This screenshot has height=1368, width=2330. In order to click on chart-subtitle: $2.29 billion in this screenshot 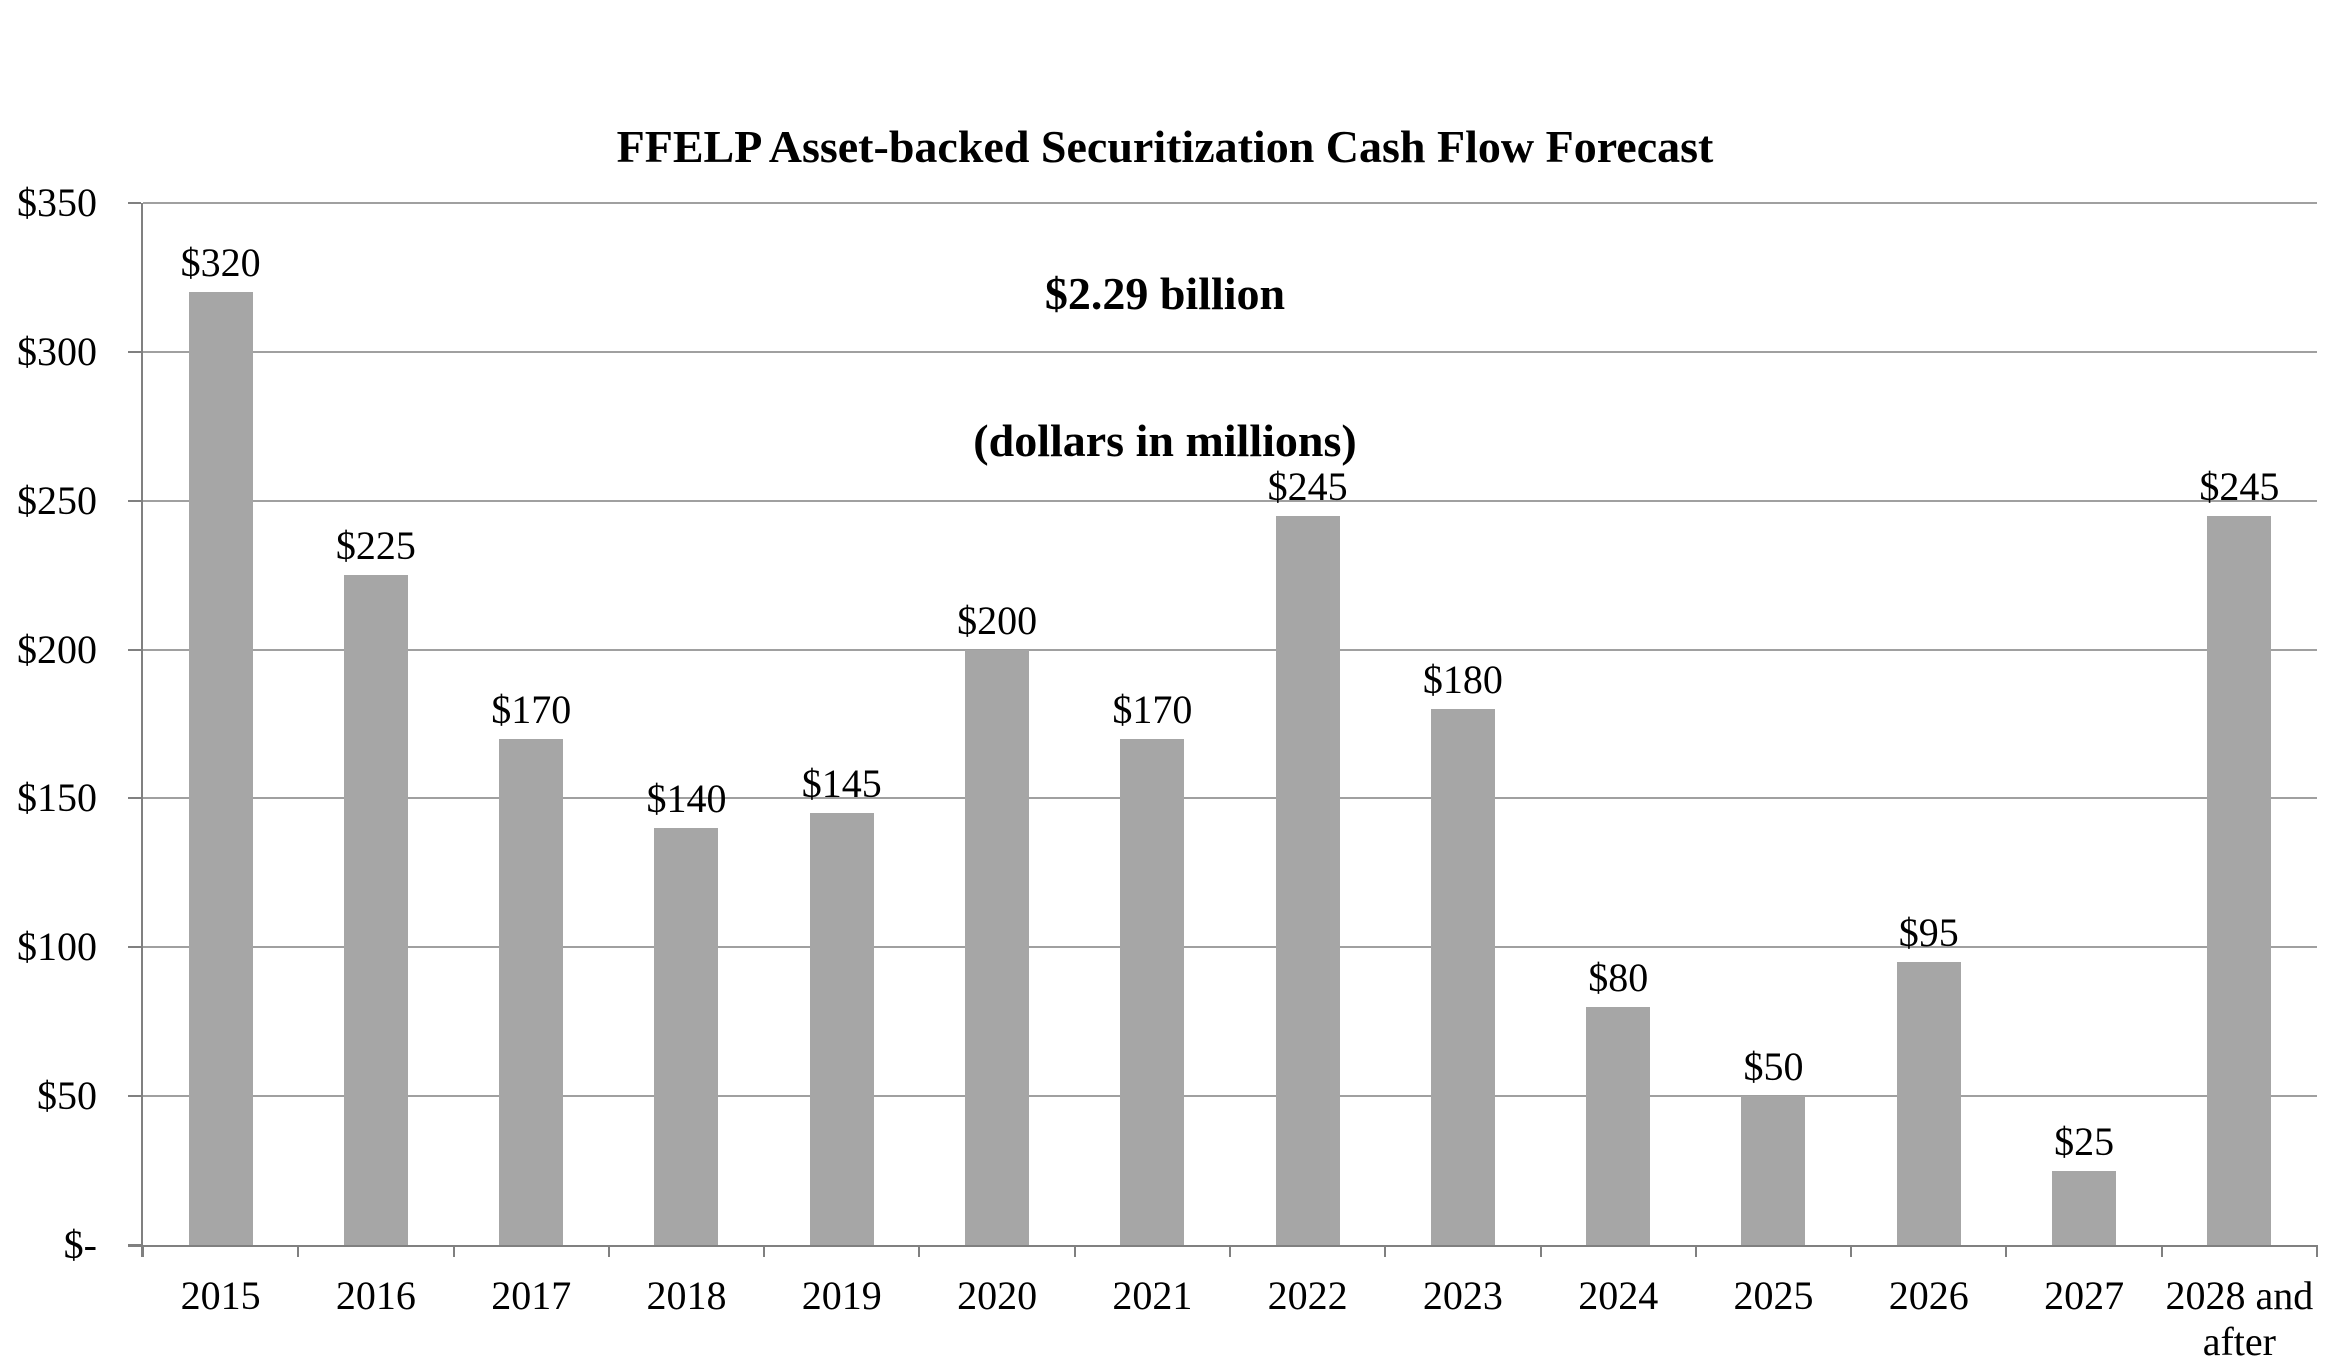, I will do `click(1165, 293)`.